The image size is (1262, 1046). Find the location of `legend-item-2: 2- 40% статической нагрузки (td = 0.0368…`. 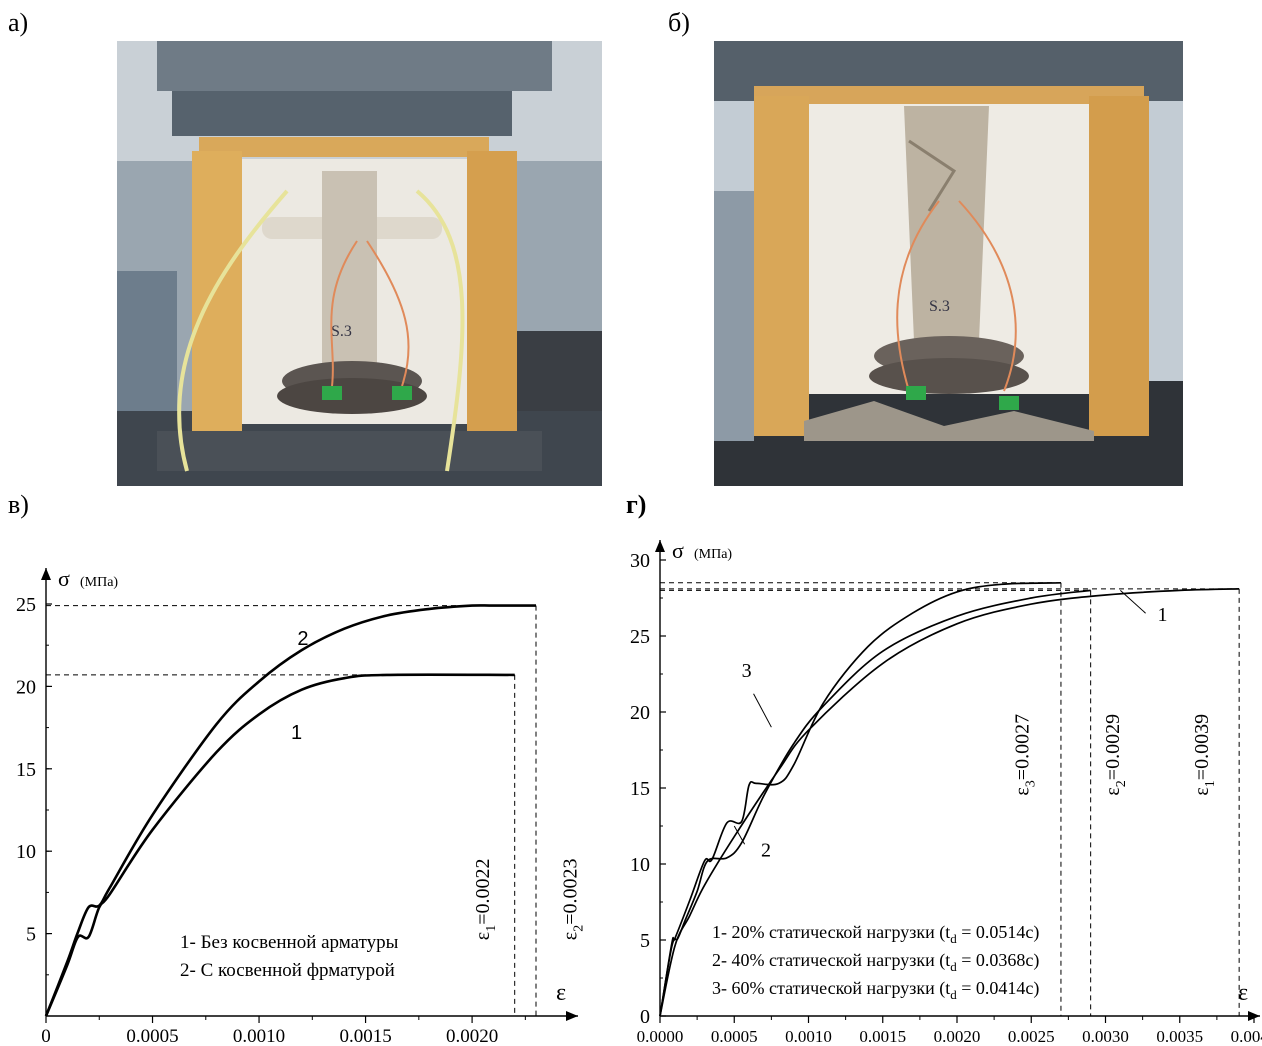

legend-item-2: 2- 40% статической нагрузки (td = 0.0368… is located at coordinates (875, 962).